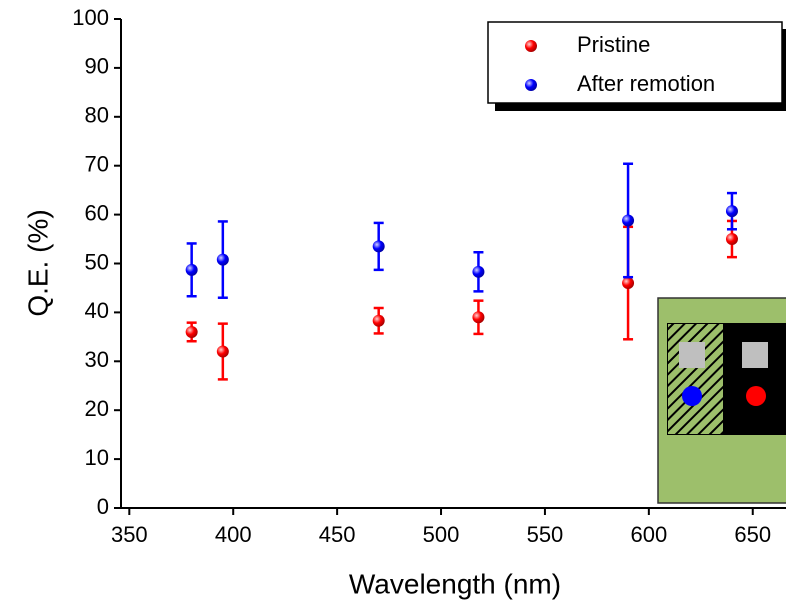 Image resolution: width=786 pixels, height=608 pixels. What do you see at coordinates (37, 262) in the screenshot?
I see `y-axis-label: Q.E. (%)` at bounding box center [37, 262].